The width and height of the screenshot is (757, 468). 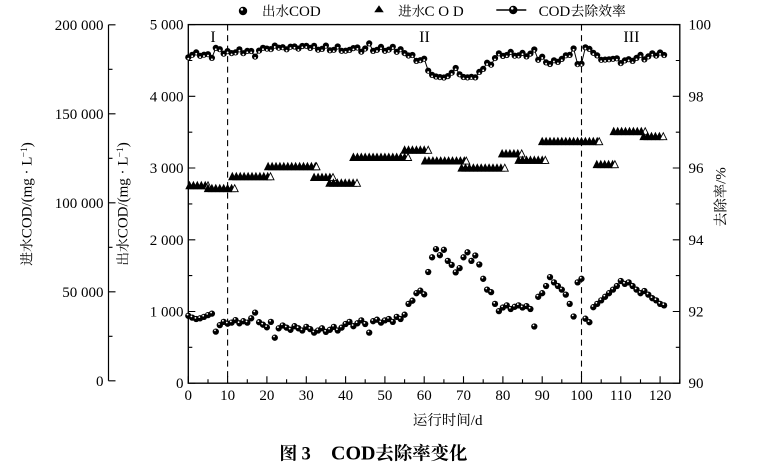 I want to click on svg-text: III, so click(x=631, y=37).